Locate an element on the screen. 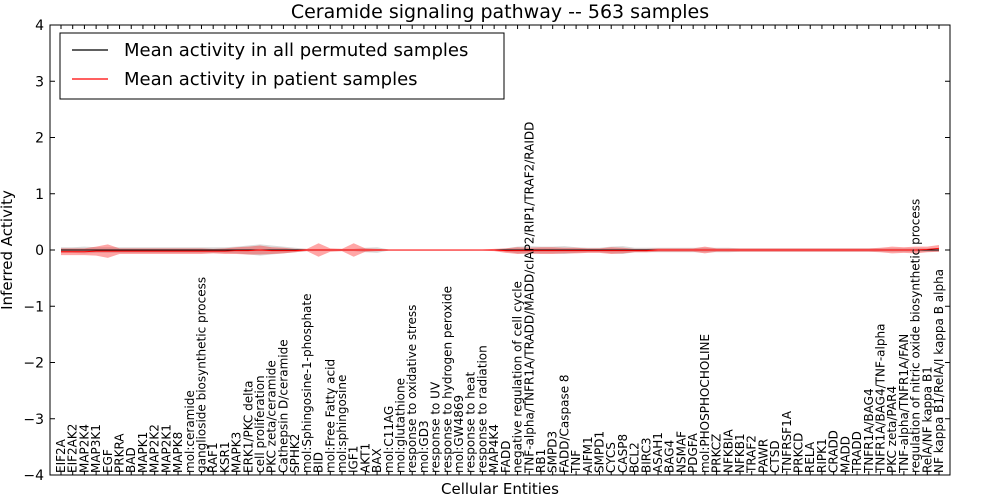 This screenshot has width=1000, height=500. x-tick-label: RAF1 is located at coordinates (213, 457).